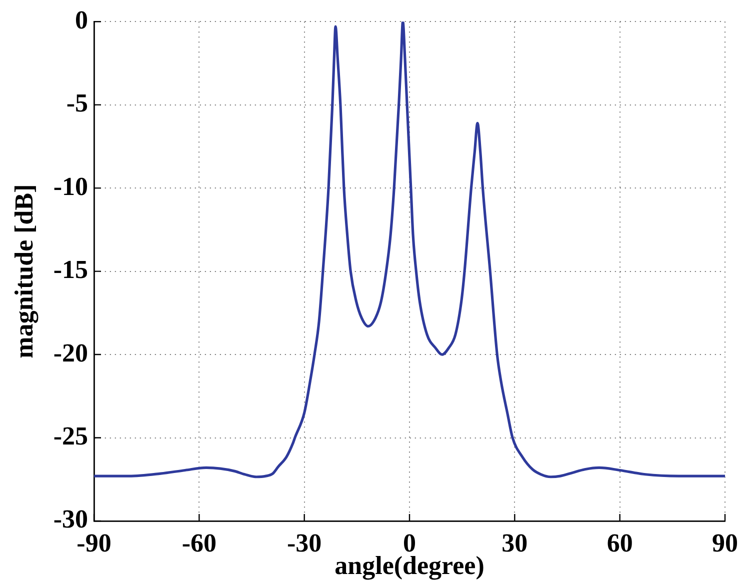 This screenshot has width=746, height=585. I want to click on x-tick-label: 90, so click(725, 543).